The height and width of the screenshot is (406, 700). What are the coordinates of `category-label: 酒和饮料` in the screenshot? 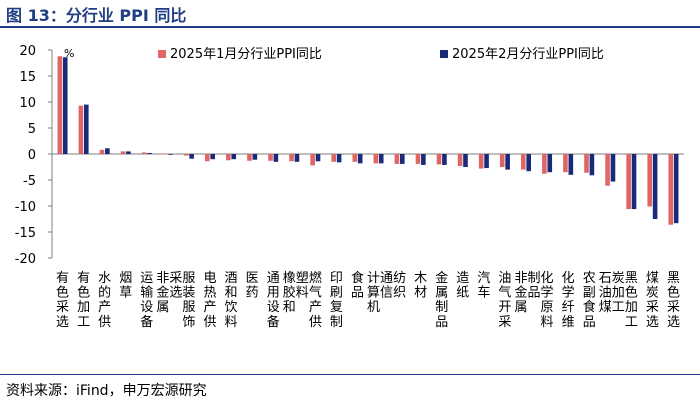 It's located at (231, 300).